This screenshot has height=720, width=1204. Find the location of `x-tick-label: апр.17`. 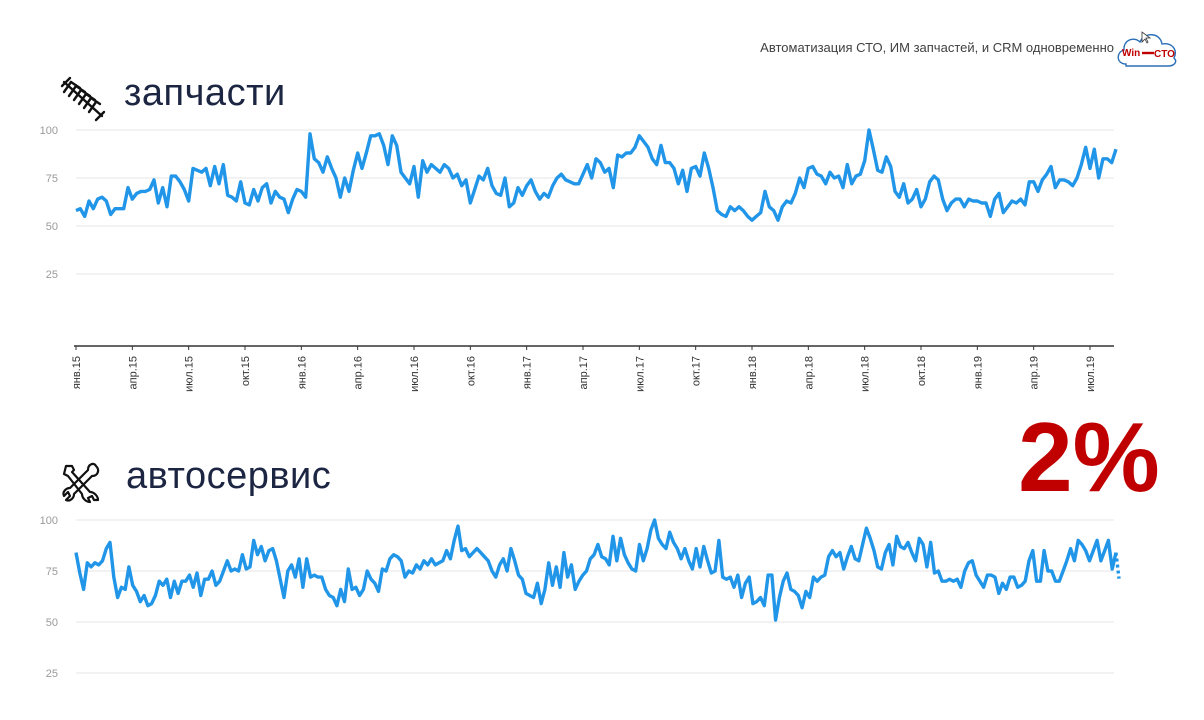

x-tick-label: апр.17 is located at coordinates (584, 372).